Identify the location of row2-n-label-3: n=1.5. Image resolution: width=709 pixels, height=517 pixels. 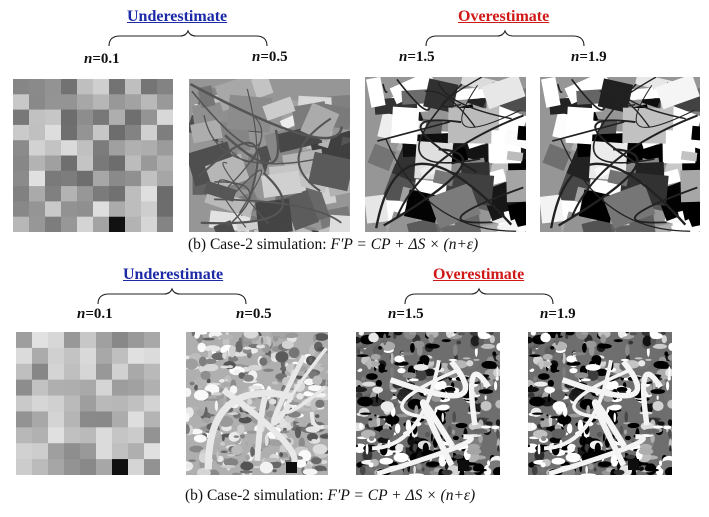
(406, 314).